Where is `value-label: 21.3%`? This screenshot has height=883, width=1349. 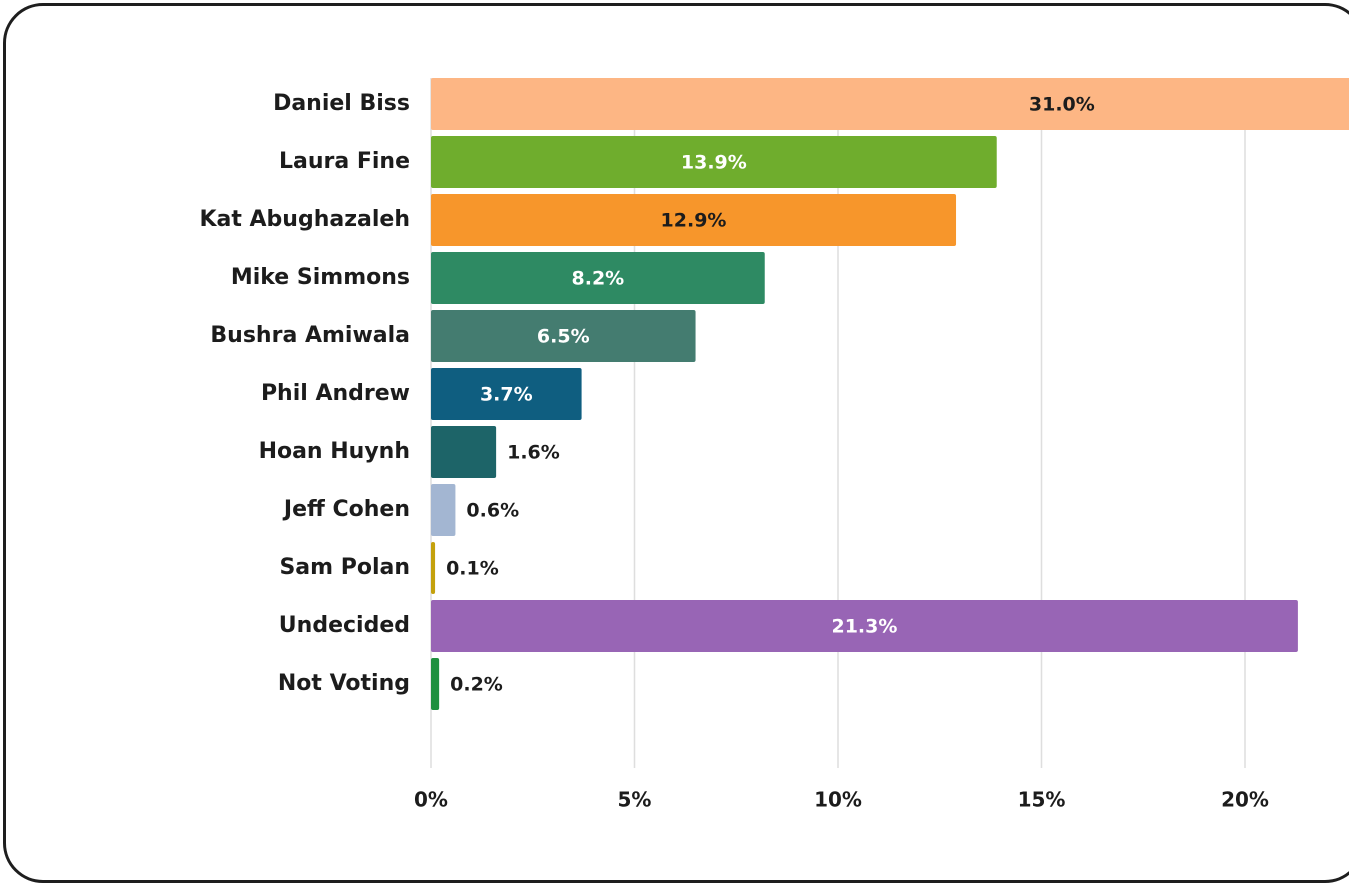
value-label: 21.3% is located at coordinates (864, 627).